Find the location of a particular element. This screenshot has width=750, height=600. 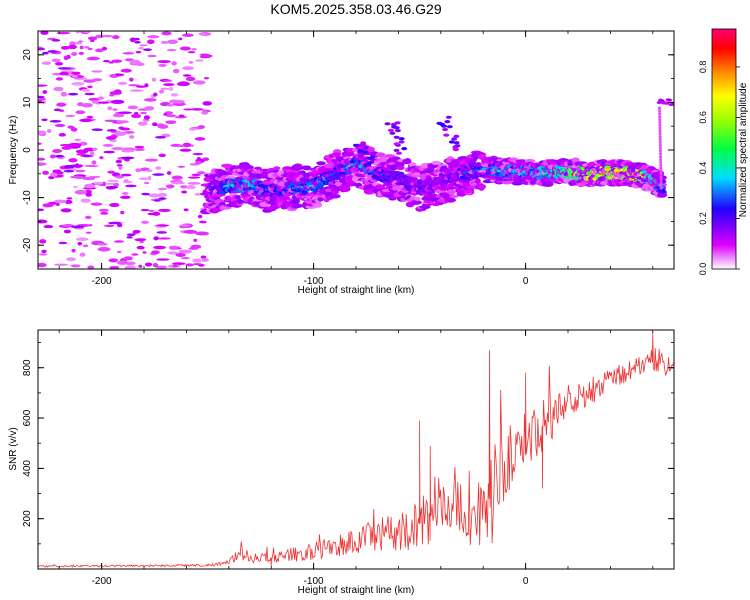

spectrogram-ylabel: Frequency (Hz) is located at coordinates (13, 150).